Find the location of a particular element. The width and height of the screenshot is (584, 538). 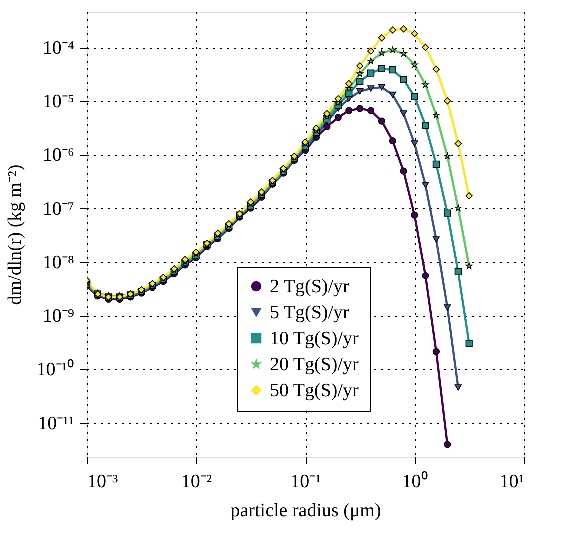

y-tick-label: 10⁻¹⁰ is located at coordinates (55, 369).